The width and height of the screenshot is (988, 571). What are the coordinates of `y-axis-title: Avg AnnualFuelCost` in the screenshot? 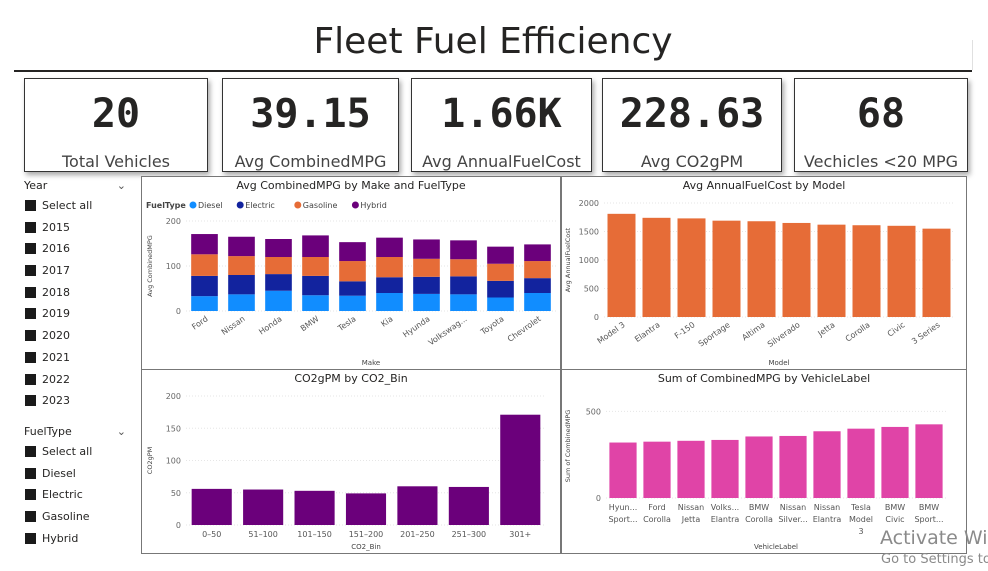 It's located at (568, 259).